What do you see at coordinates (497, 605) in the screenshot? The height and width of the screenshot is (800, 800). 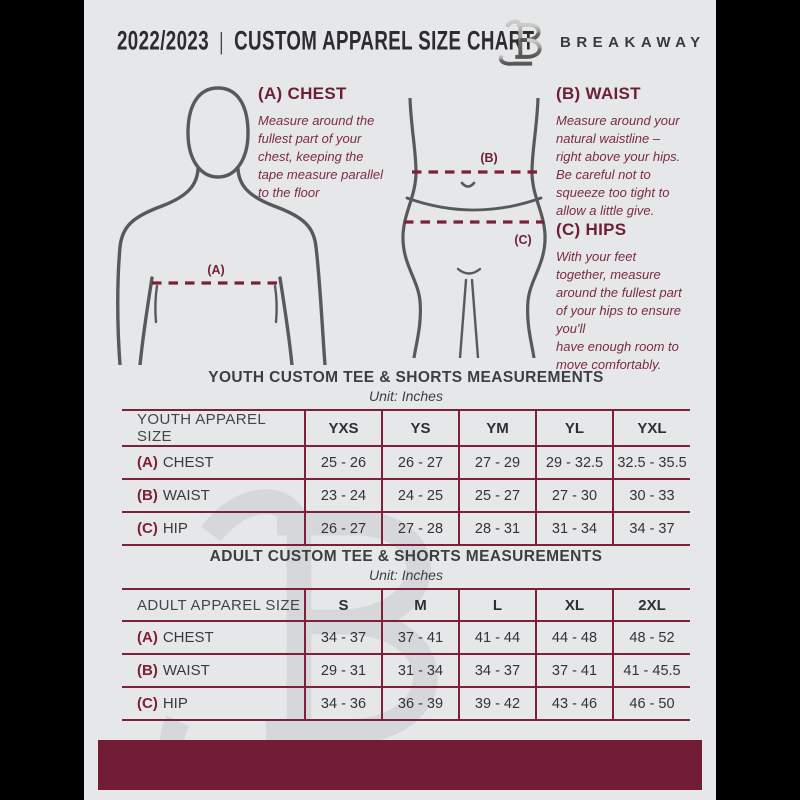 I see `size-column-l: L` at bounding box center [497, 605].